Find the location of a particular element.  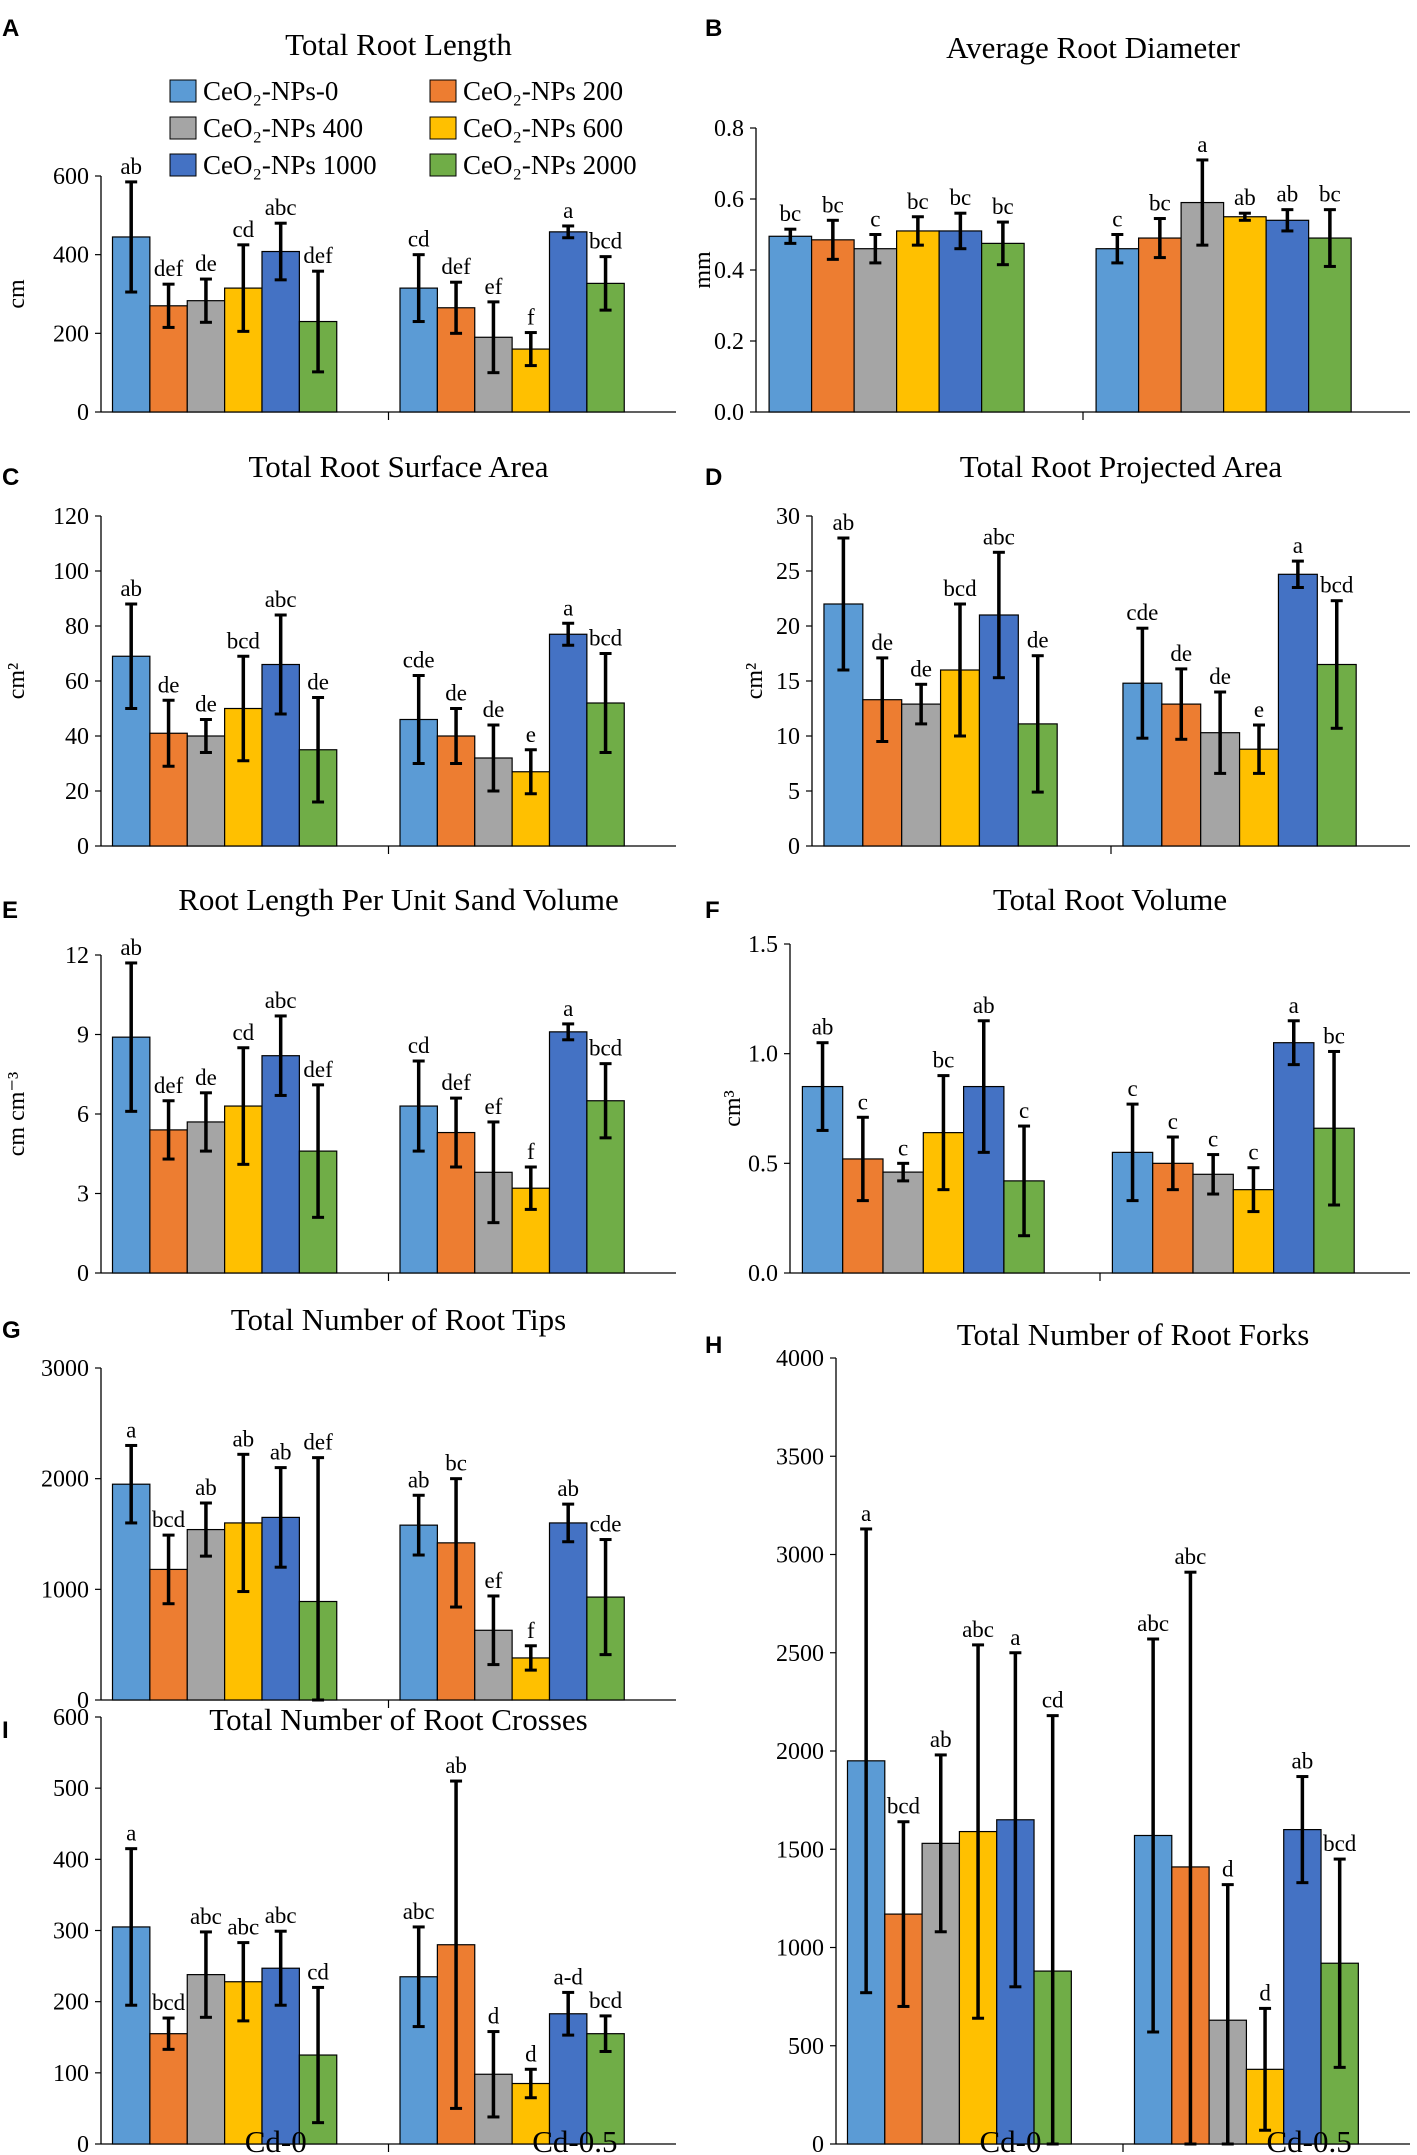

panel-label: H is located at coordinates (713, 1345).